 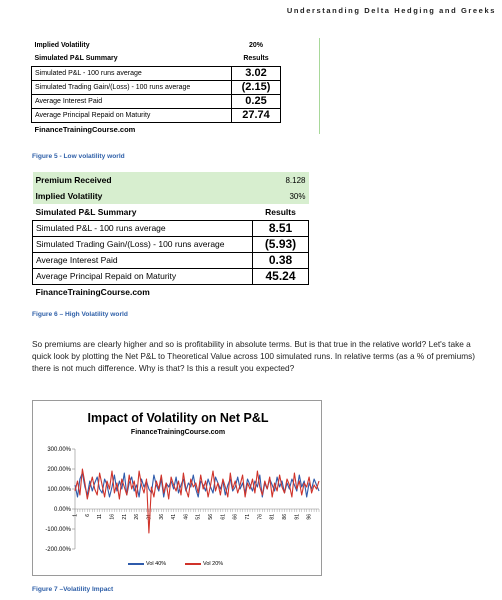 What do you see at coordinates (186, 517) in the screenshot?
I see `x-tick-label: 46` at bounding box center [186, 517].